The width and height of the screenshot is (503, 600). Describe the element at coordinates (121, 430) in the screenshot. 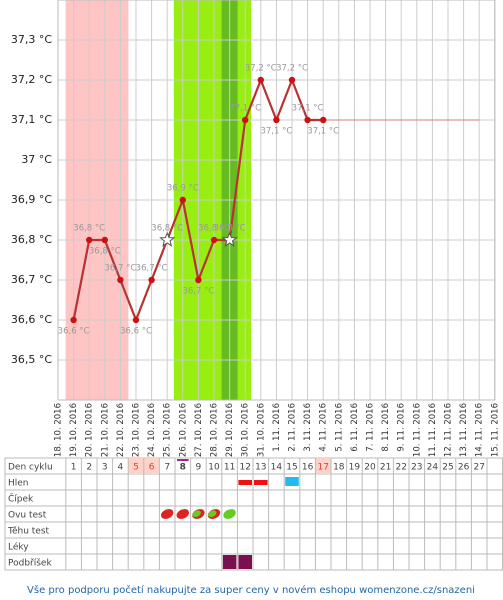

I see `x-tick-label: 22. 10. 2016` at that location.